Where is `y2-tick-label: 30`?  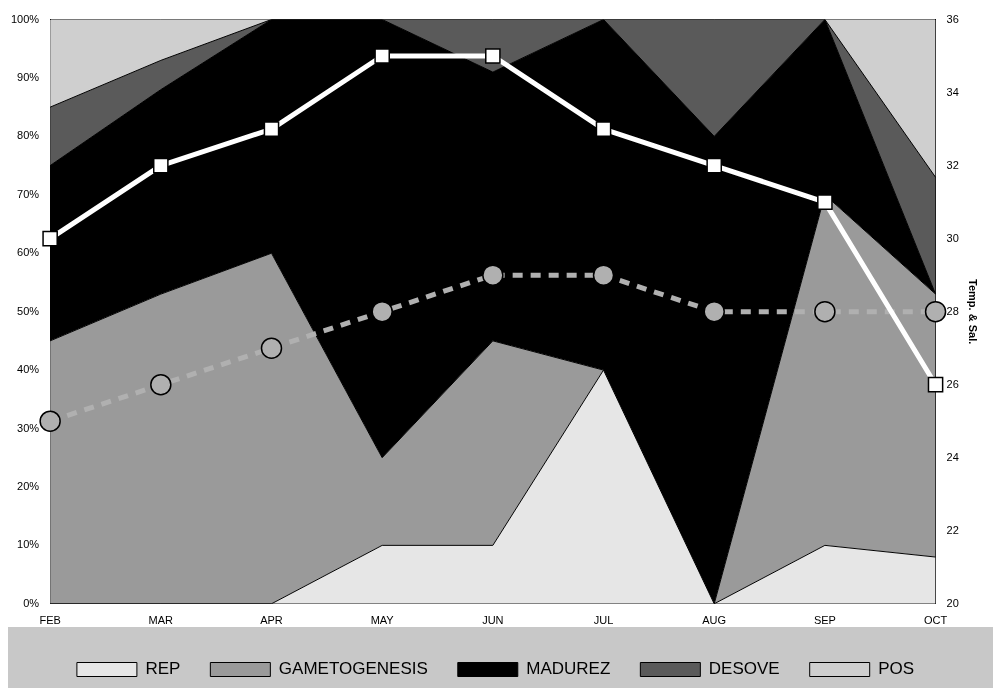
y2-tick-label: 30 is located at coordinates (952, 237).